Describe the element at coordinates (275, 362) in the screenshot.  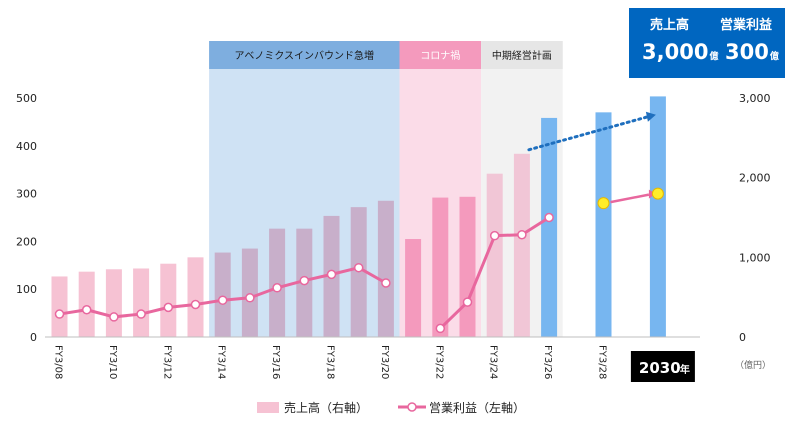
I see `x-tick-label: FY3/16` at that location.